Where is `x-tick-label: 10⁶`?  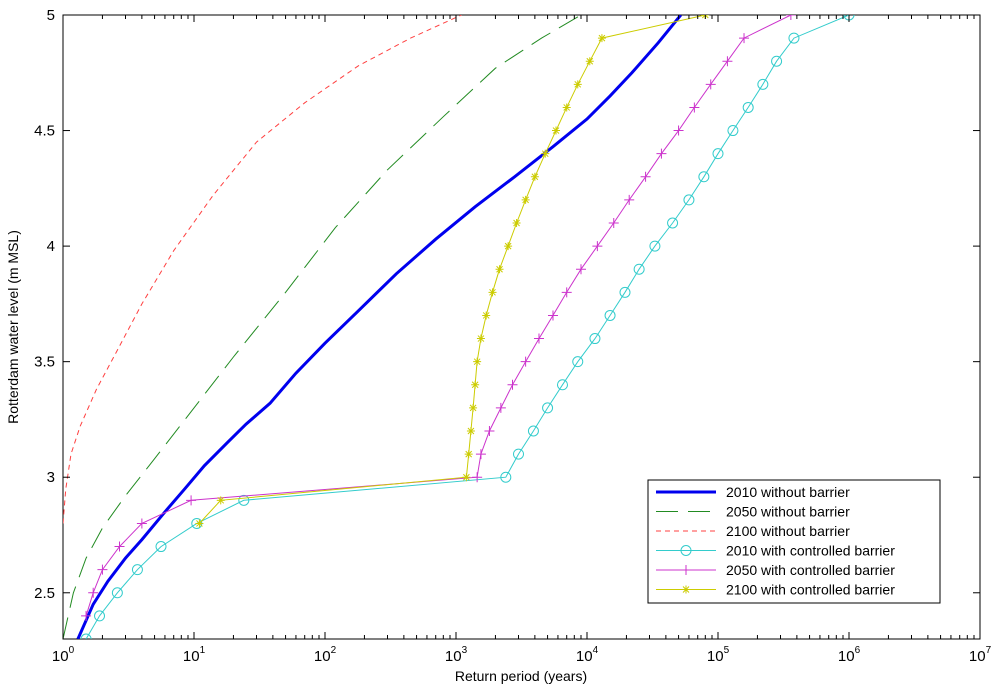 x-tick-label: 10⁶ is located at coordinates (849, 655).